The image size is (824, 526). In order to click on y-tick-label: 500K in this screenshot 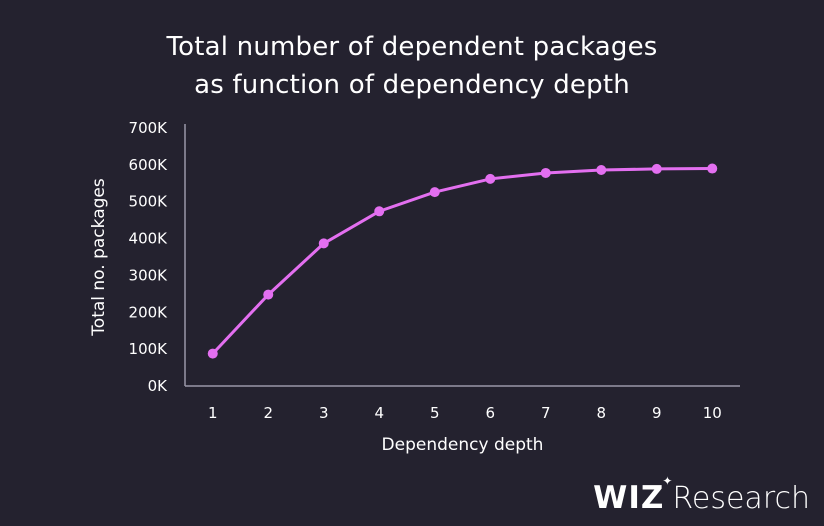, I will do `click(149, 202)`.